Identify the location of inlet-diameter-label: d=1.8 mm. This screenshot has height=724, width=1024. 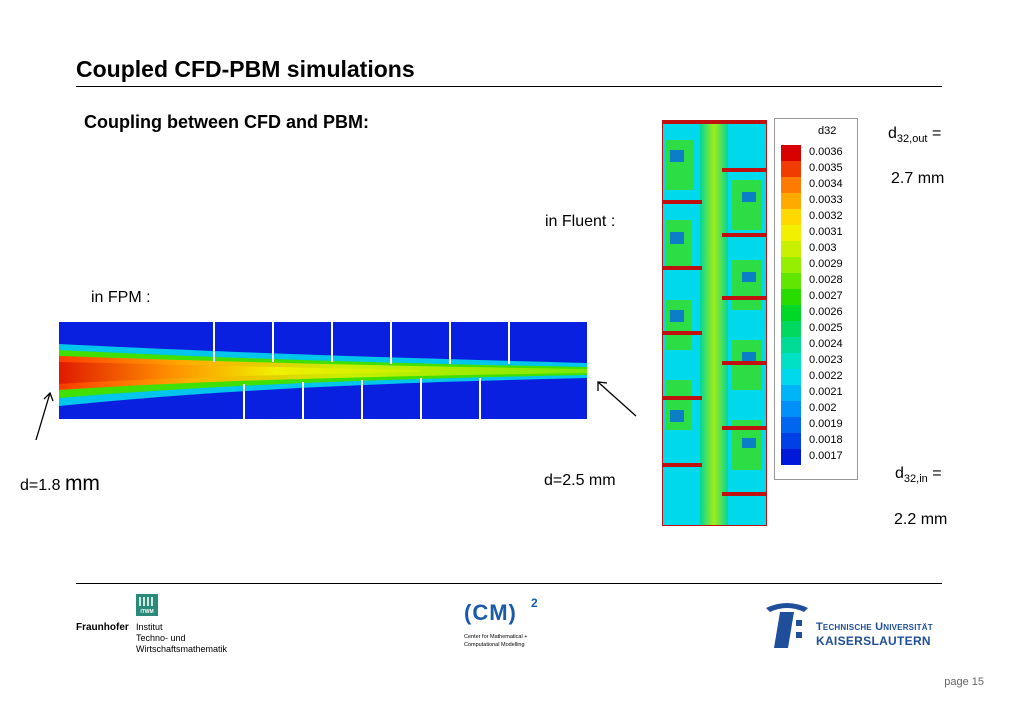
(60, 484).